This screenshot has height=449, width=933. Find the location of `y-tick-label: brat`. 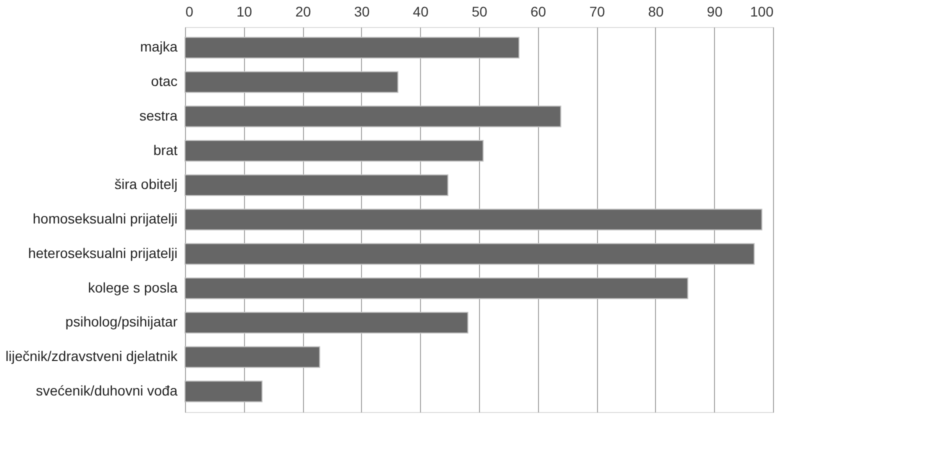

y-tick-label: brat is located at coordinates (165, 150).